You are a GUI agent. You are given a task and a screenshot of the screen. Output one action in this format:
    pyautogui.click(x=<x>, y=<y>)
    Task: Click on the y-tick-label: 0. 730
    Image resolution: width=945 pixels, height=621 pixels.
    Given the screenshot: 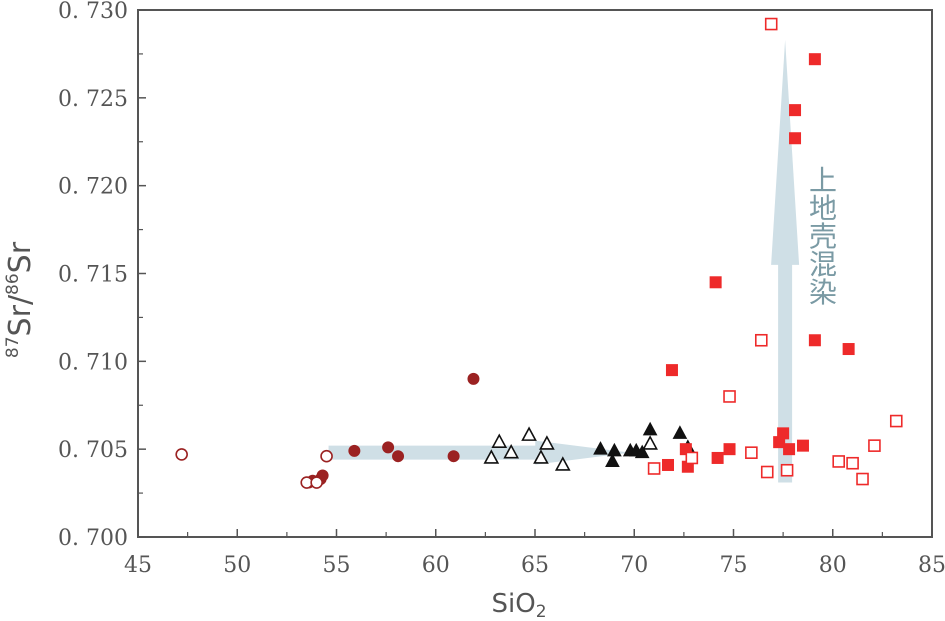 What is the action you would take?
    pyautogui.click(x=93, y=12)
    